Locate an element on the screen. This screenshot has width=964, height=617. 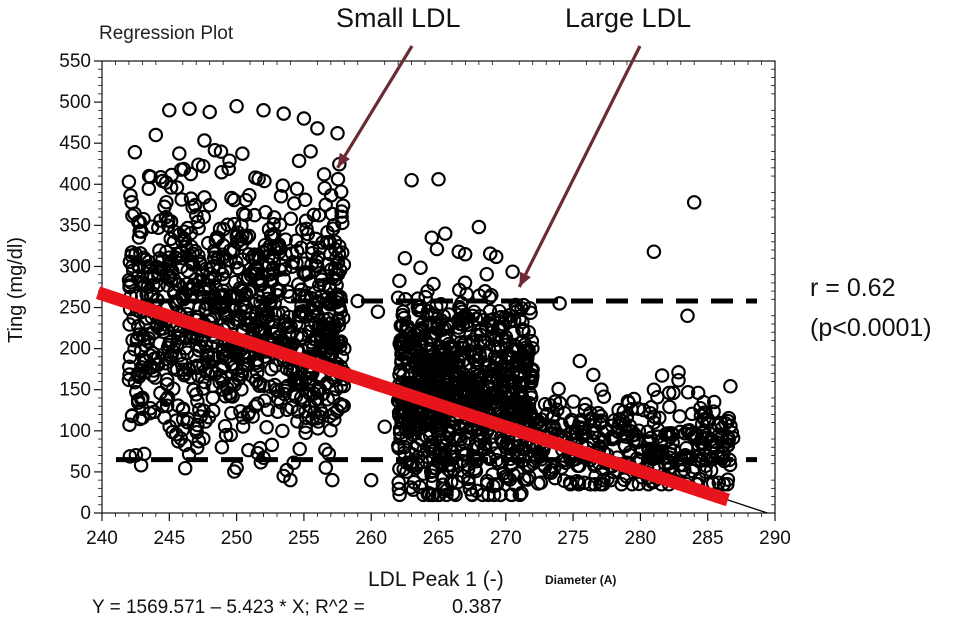
regression-r2-value: 0.387 is located at coordinates (477, 606).